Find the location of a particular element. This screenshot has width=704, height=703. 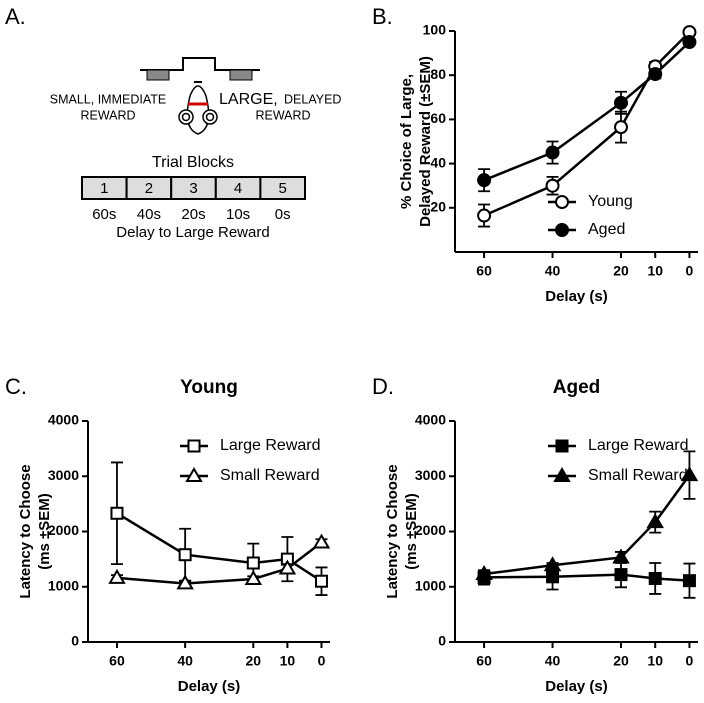

blocks-title: Trial Blocks is located at coordinates (193, 162).